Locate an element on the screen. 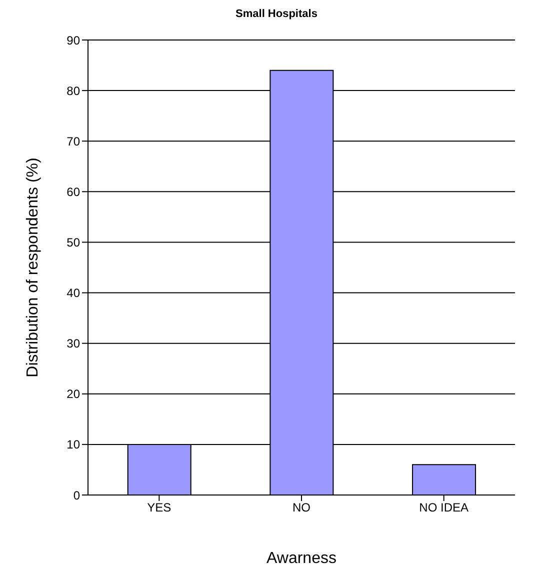 The width and height of the screenshot is (553, 579). x-tick-label: NO is located at coordinates (301, 507).